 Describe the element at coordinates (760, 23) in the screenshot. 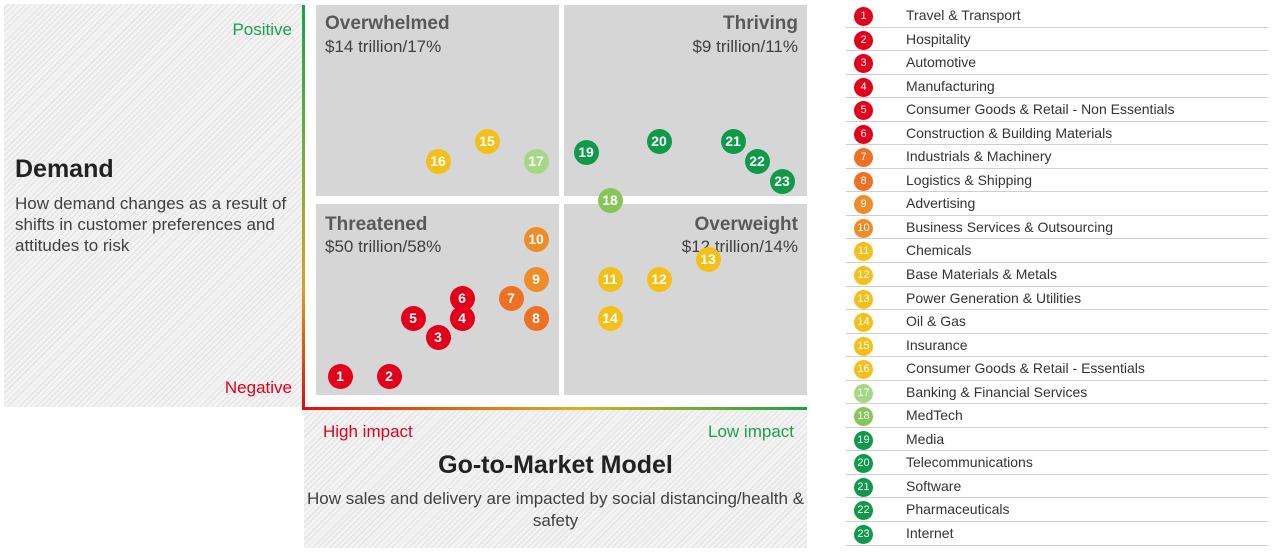

I see `quadrant-title: Thriving` at that location.